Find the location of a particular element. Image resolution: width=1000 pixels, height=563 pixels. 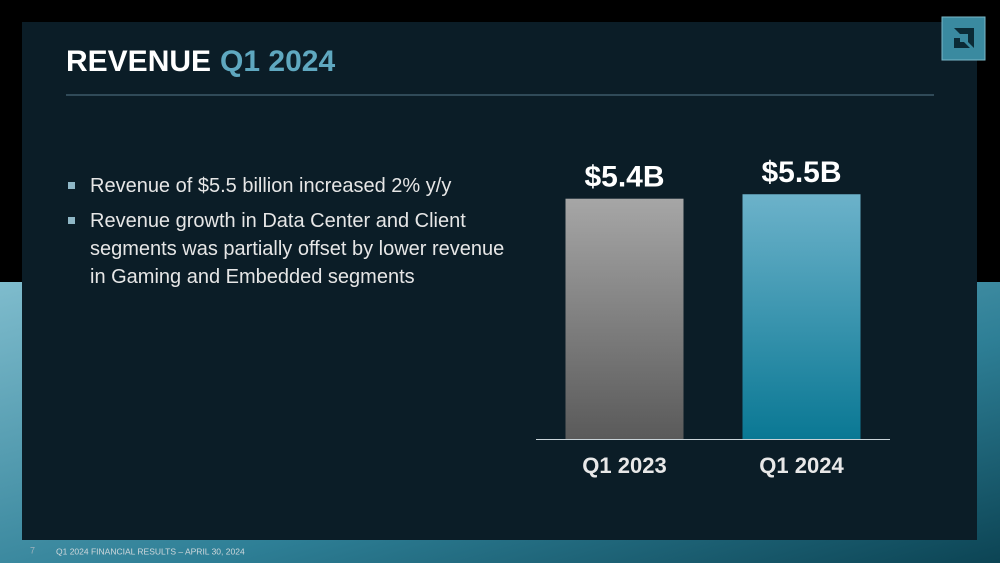

slide-title: REVENUE Q1 2024 is located at coordinates (200, 61).